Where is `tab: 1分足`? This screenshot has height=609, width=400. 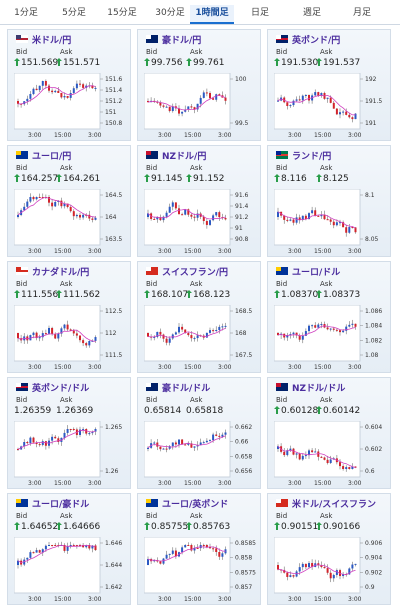
tab: 1分足 is located at coordinates (26, 13).